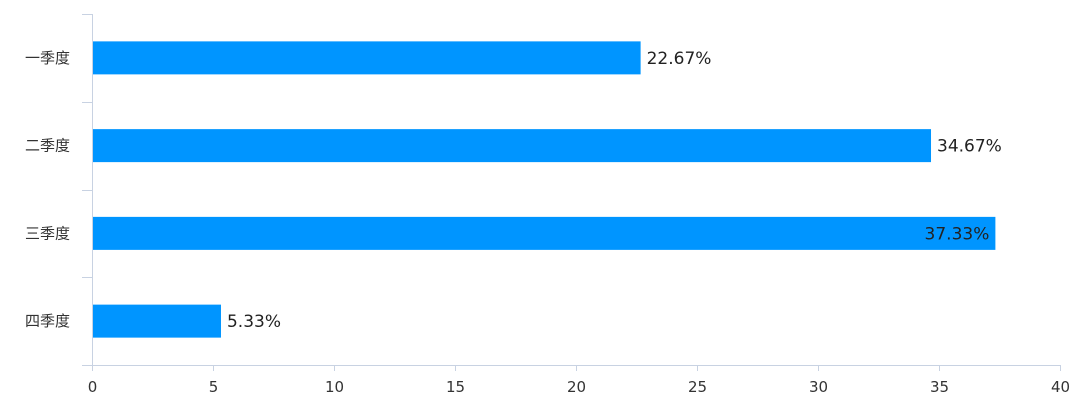  I want to click on x-tick-label-7: 35, so click(939, 387).